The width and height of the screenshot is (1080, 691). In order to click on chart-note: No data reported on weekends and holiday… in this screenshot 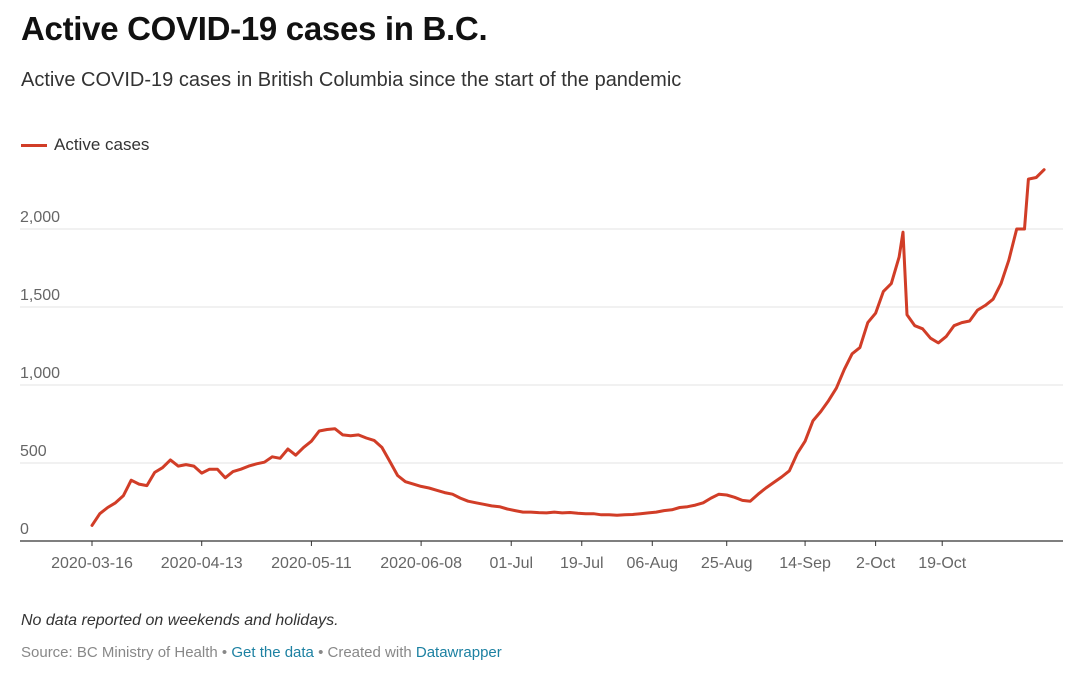, I will do `click(180, 620)`.